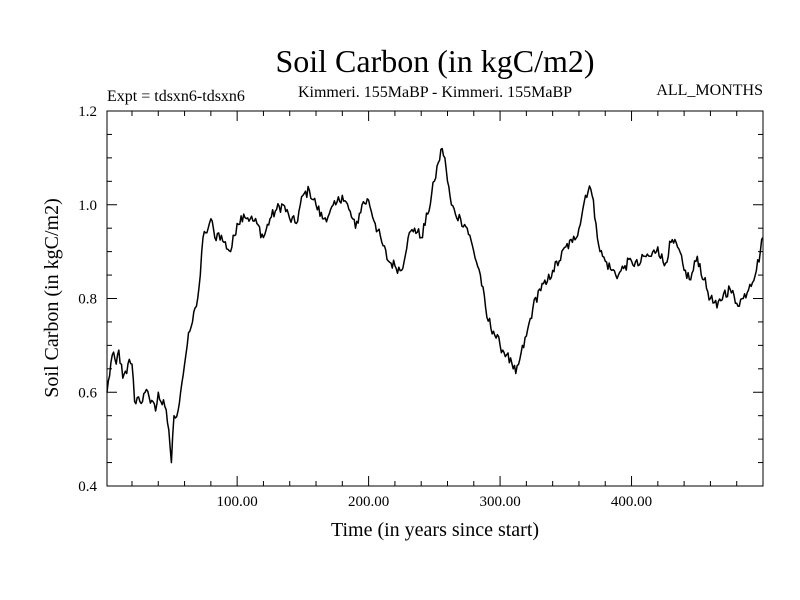  I want to click on x-tick-label: 400.00, so click(631, 502).